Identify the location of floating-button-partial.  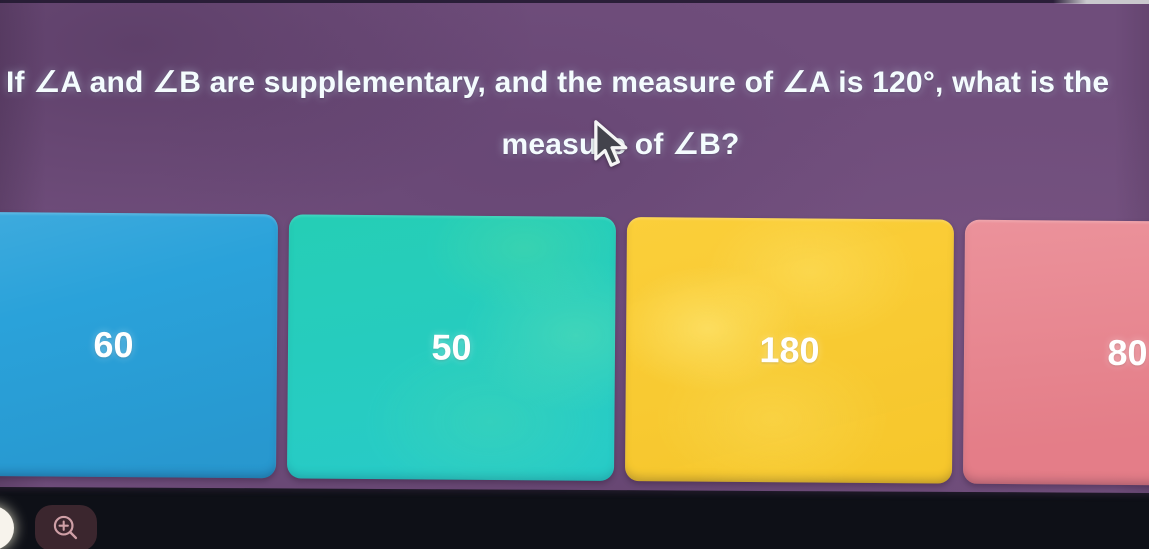
(7, 527).